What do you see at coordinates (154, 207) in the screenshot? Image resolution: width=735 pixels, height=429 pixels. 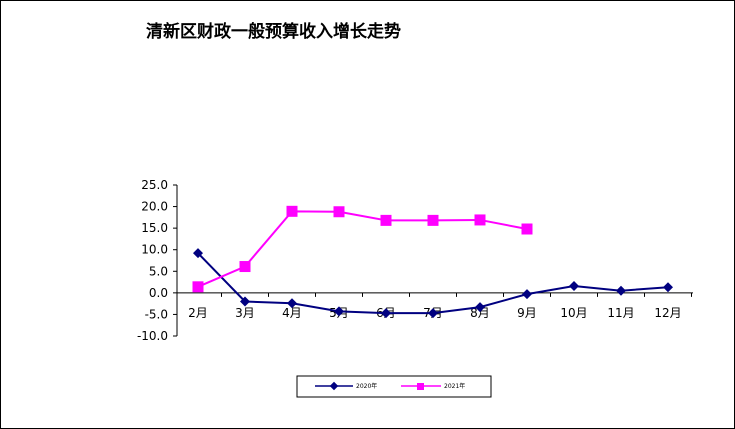 I see `y-tick-label: 20.0` at bounding box center [154, 207].